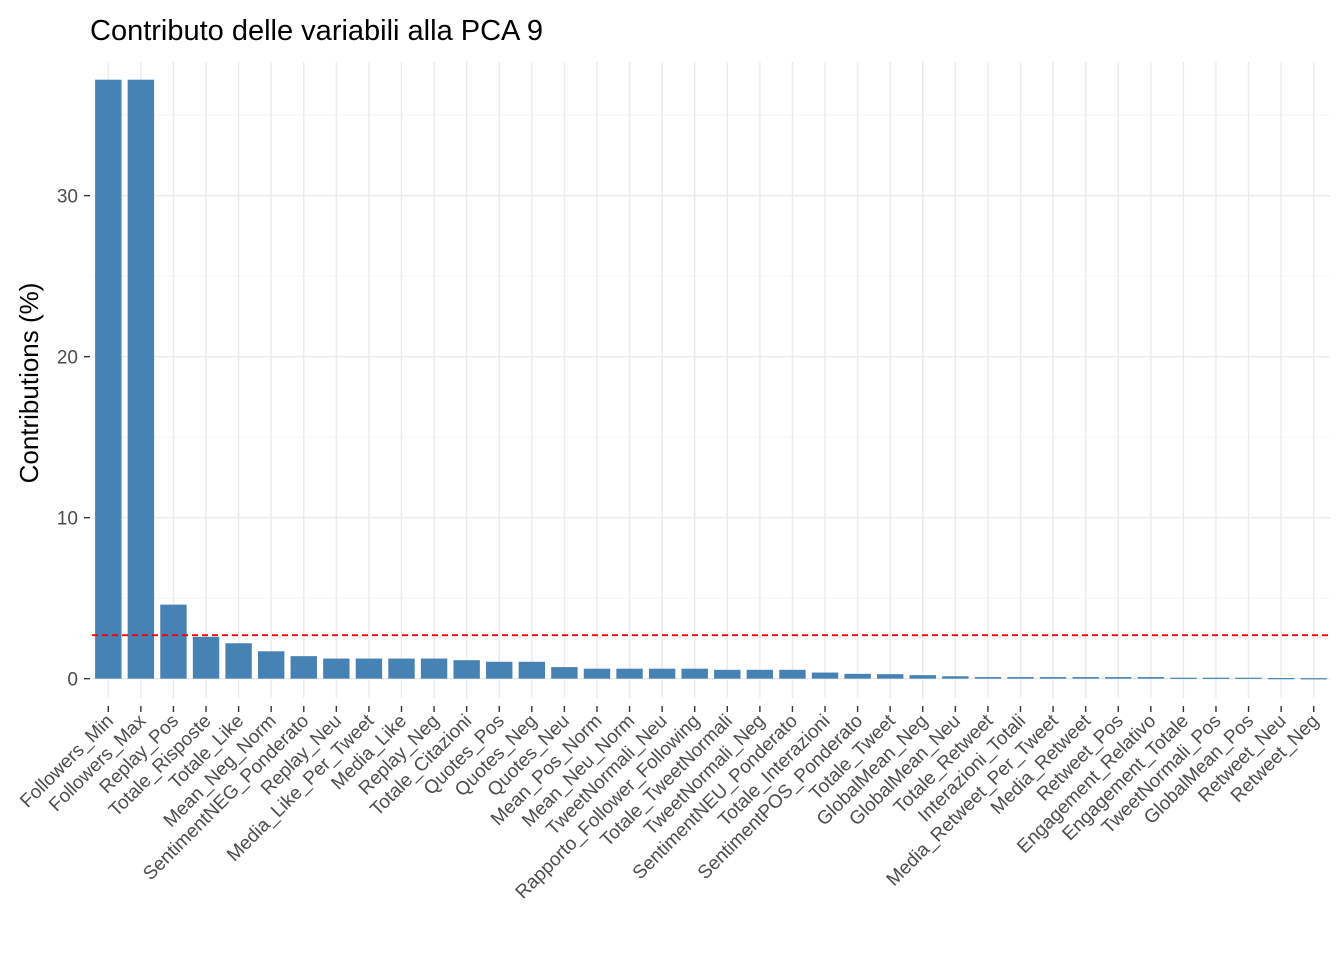 The height and width of the screenshot is (960, 1344). What do you see at coordinates (336, 668) in the screenshot?
I see `bar-replay-neu` at bounding box center [336, 668].